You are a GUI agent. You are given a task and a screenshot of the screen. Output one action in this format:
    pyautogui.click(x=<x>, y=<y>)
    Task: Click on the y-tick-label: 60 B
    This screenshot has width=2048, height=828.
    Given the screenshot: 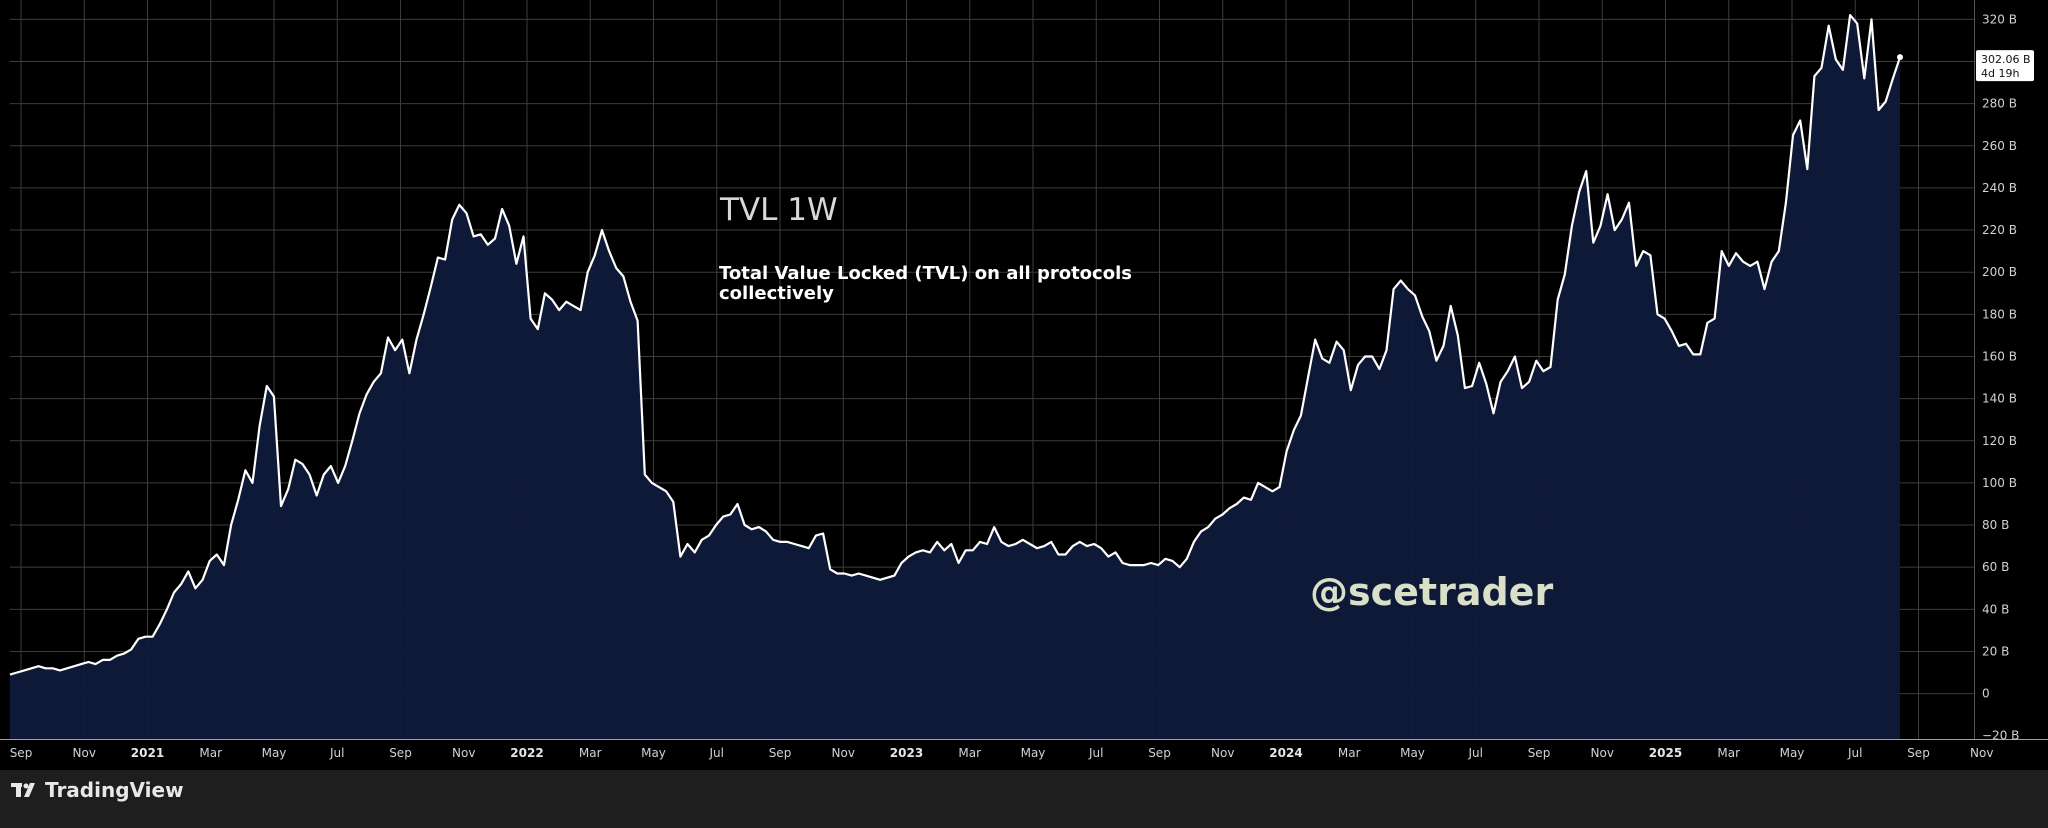 What is the action you would take?
    pyautogui.click(x=1995, y=567)
    